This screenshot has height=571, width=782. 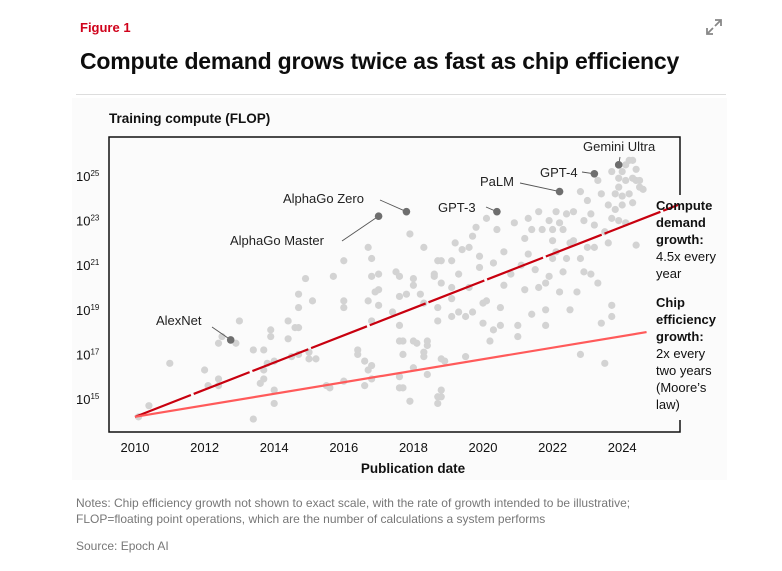 I want to click on trend-label: Chip, so click(x=670, y=302).